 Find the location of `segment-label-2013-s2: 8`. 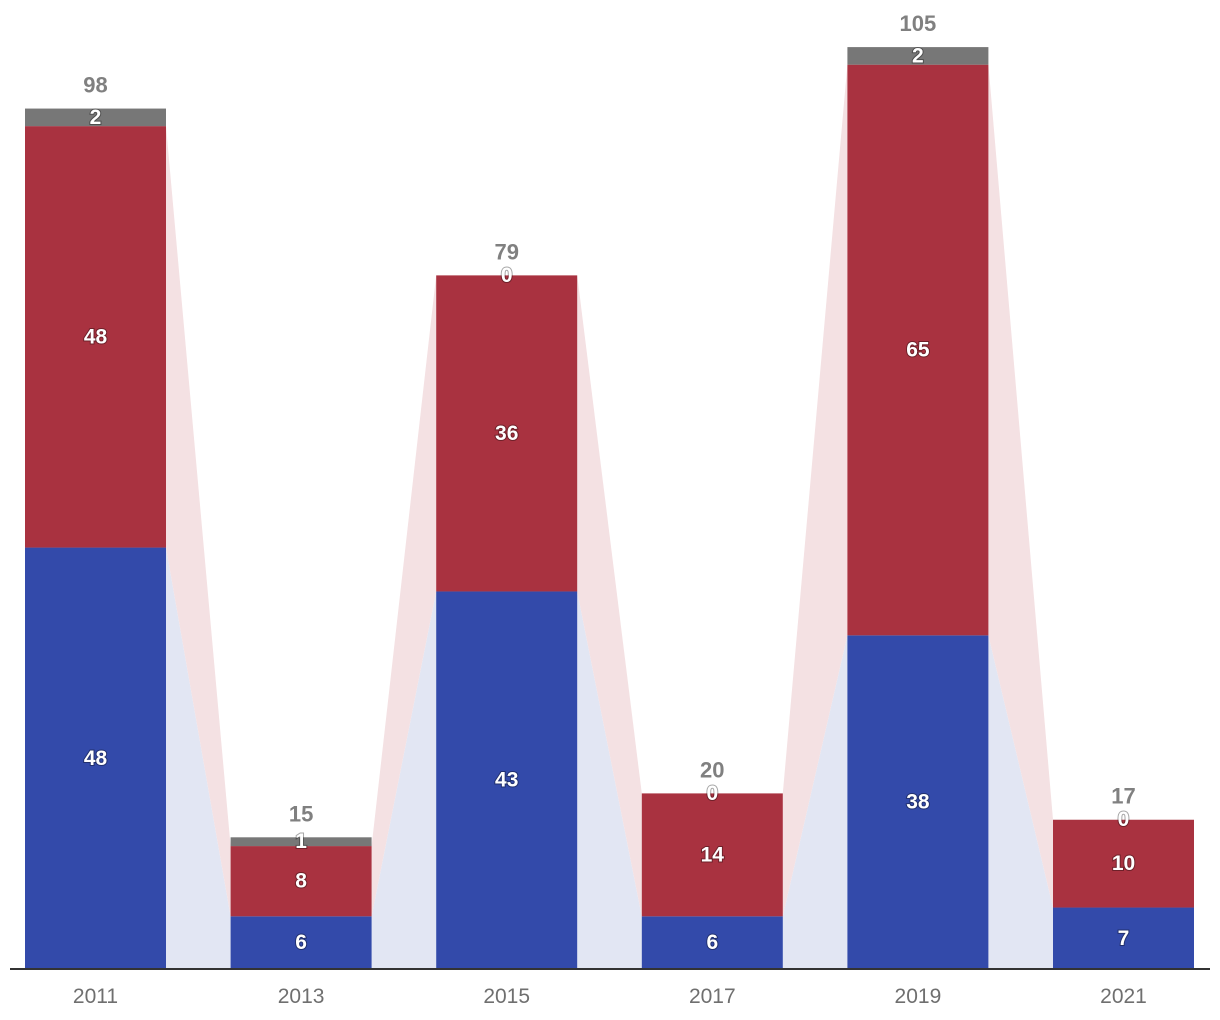

segment-label-2013-s2: 8 is located at coordinates (301, 881).